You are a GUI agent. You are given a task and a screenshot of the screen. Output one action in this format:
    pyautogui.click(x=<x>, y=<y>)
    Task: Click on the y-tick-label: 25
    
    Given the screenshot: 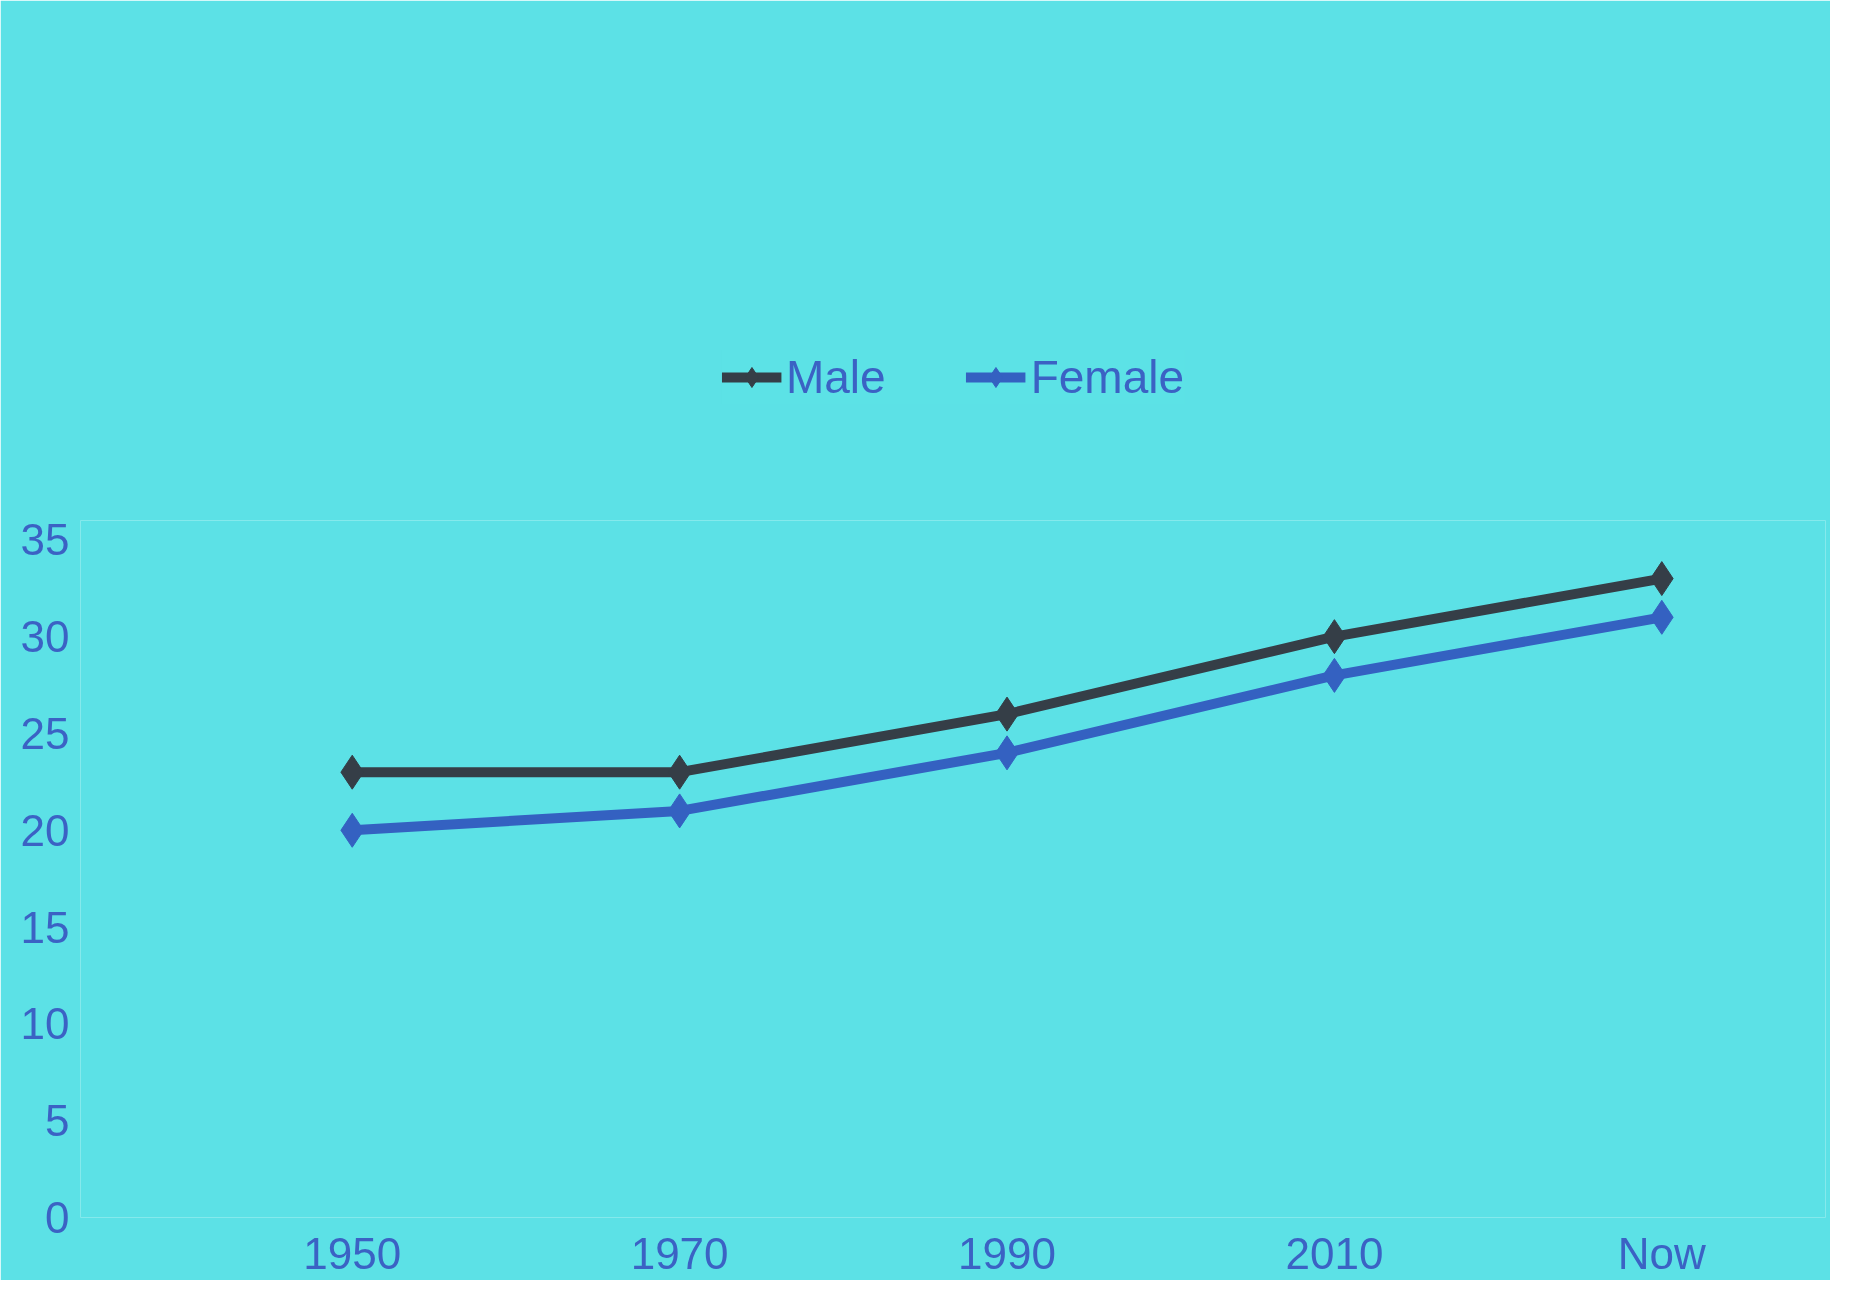 What is the action you would take?
    pyautogui.click(x=45, y=733)
    